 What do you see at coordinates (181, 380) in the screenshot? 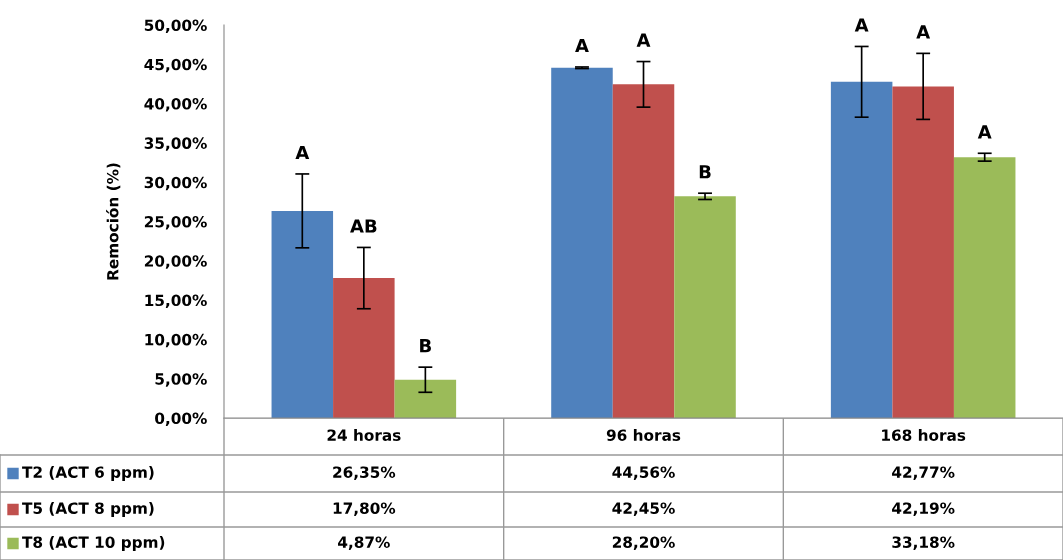
I see `y-tick-label: 5,00%` at bounding box center [181, 380].